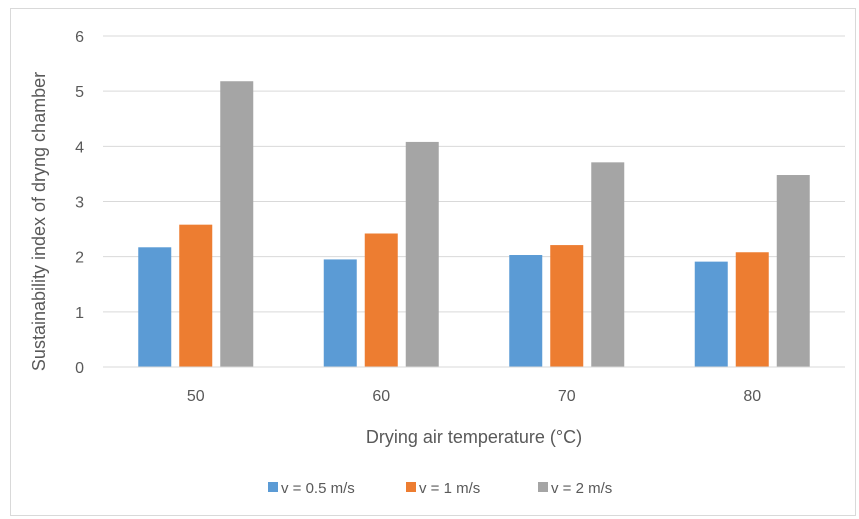 This screenshot has height=519, width=859. What do you see at coordinates (474, 396) in the screenshot?
I see `x-axis-ticks: 50 60 70 80` at bounding box center [474, 396].